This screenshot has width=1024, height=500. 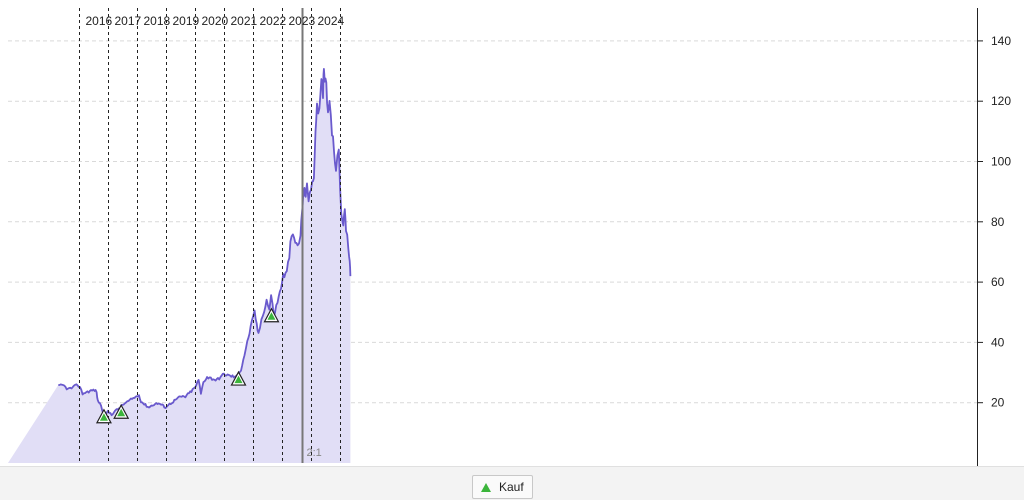 What do you see at coordinates (244, 21) in the screenshot?
I see `year-label: 2021` at bounding box center [244, 21].